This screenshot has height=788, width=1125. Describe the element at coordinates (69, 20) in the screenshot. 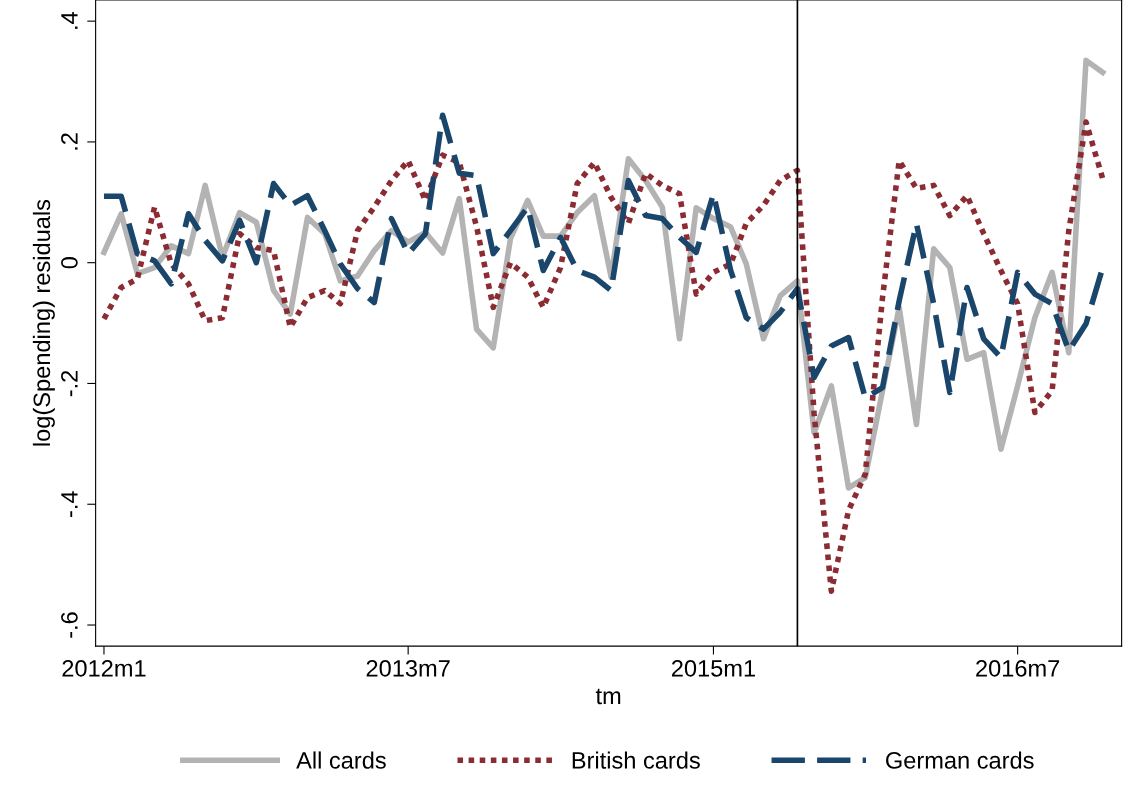

I see `y-tick-label: .4` at that location.